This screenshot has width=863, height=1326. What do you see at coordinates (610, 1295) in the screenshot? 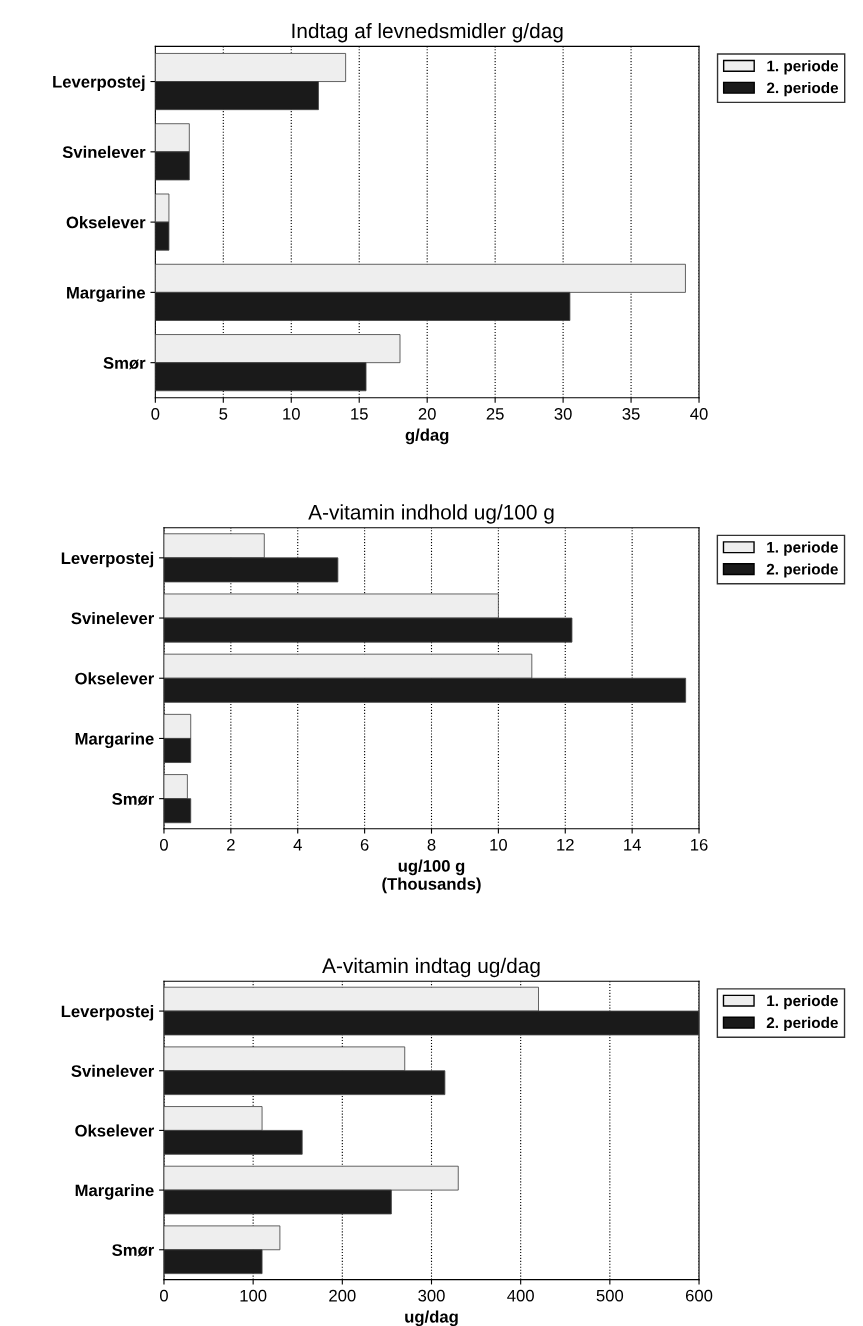
I see `x-tick-label: 500` at bounding box center [610, 1295].